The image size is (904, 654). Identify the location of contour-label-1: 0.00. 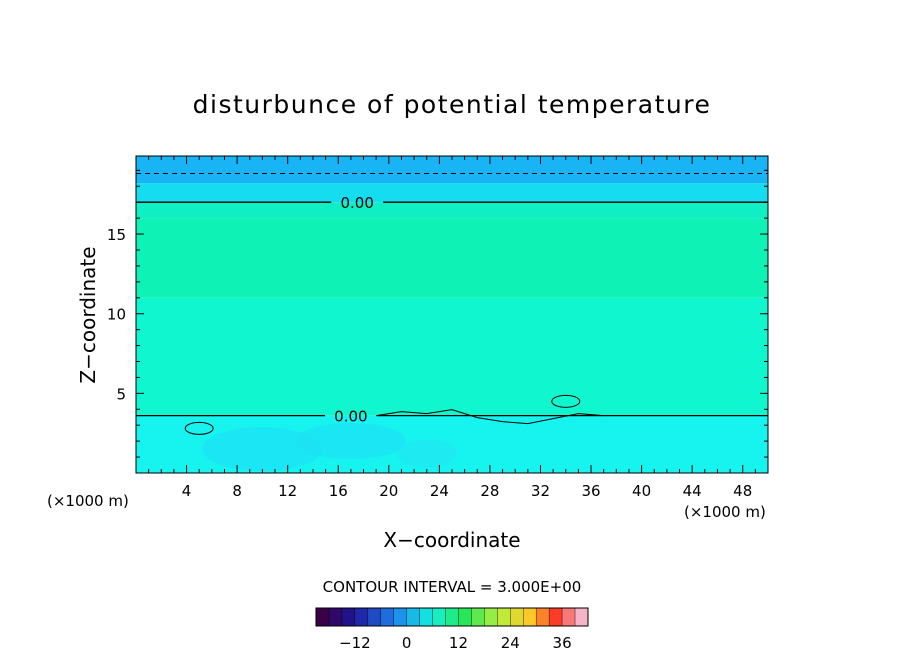
(350, 417).